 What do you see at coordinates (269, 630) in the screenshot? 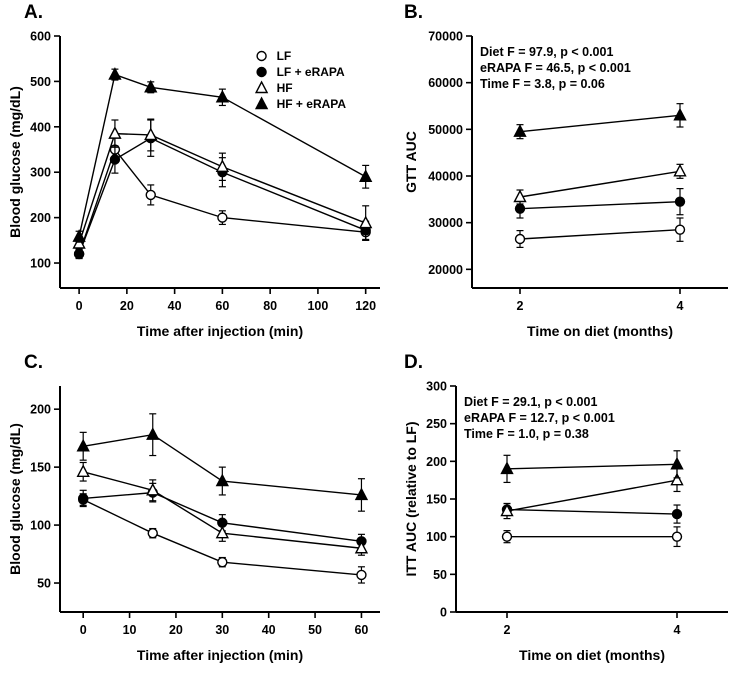
I see `x-tick-label: 40` at bounding box center [269, 630].